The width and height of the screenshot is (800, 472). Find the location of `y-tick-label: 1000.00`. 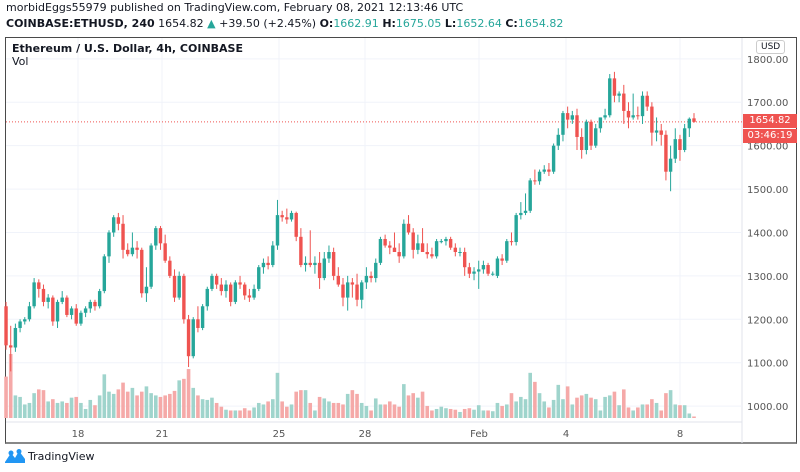

y-tick-label: 1000.00 is located at coordinates (767, 407).